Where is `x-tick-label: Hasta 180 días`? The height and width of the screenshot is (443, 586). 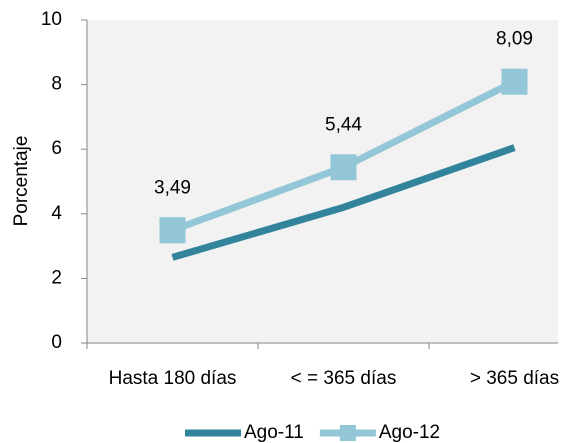
x-tick-label: Hasta 180 días is located at coordinates (173, 378).